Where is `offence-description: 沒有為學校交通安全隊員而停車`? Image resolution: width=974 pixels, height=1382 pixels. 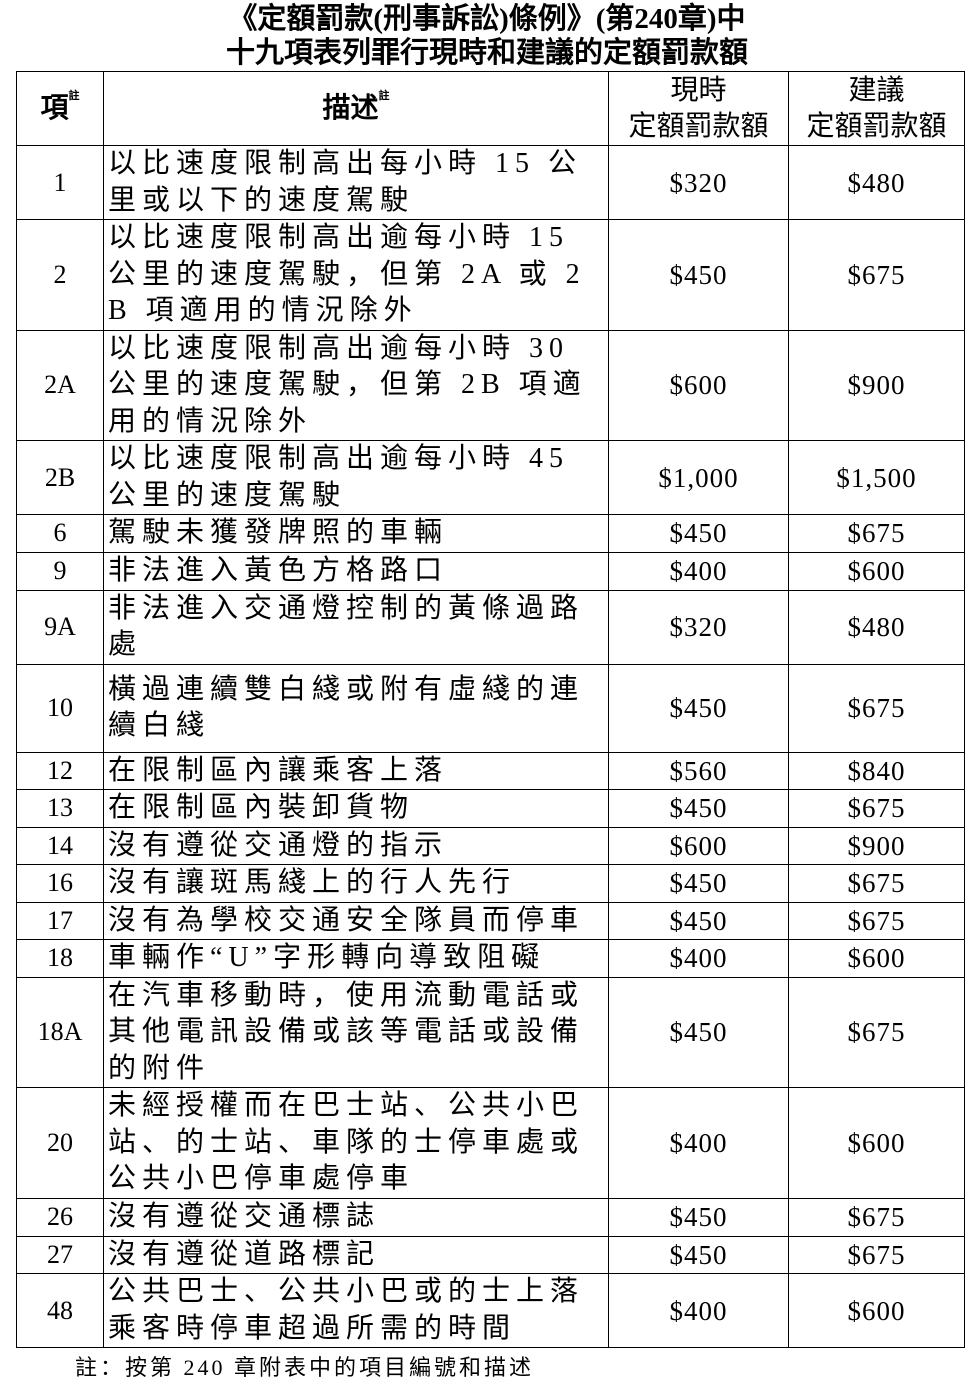 offence-description: 沒有為學校交通安全隊員而停車 is located at coordinates (356, 920).